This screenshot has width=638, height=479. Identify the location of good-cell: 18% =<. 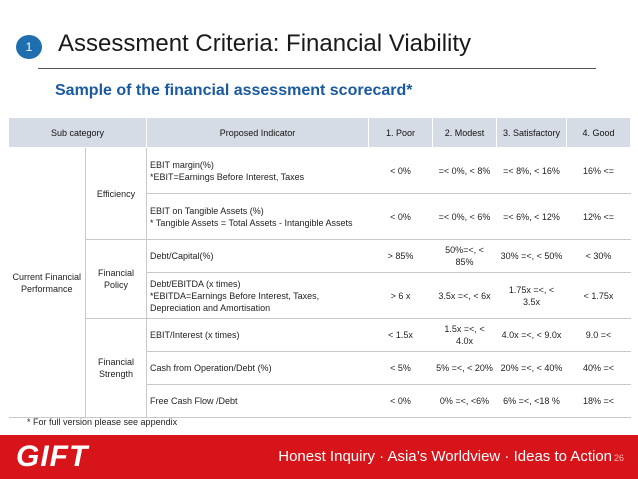
(598, 401).